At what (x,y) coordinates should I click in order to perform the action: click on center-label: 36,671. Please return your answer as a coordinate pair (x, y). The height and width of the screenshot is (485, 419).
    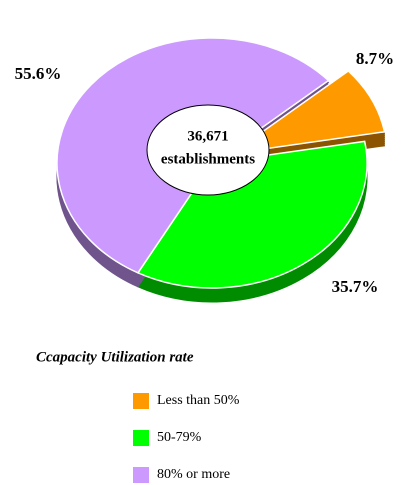
    Looking at the image, I should click on (207, 136).